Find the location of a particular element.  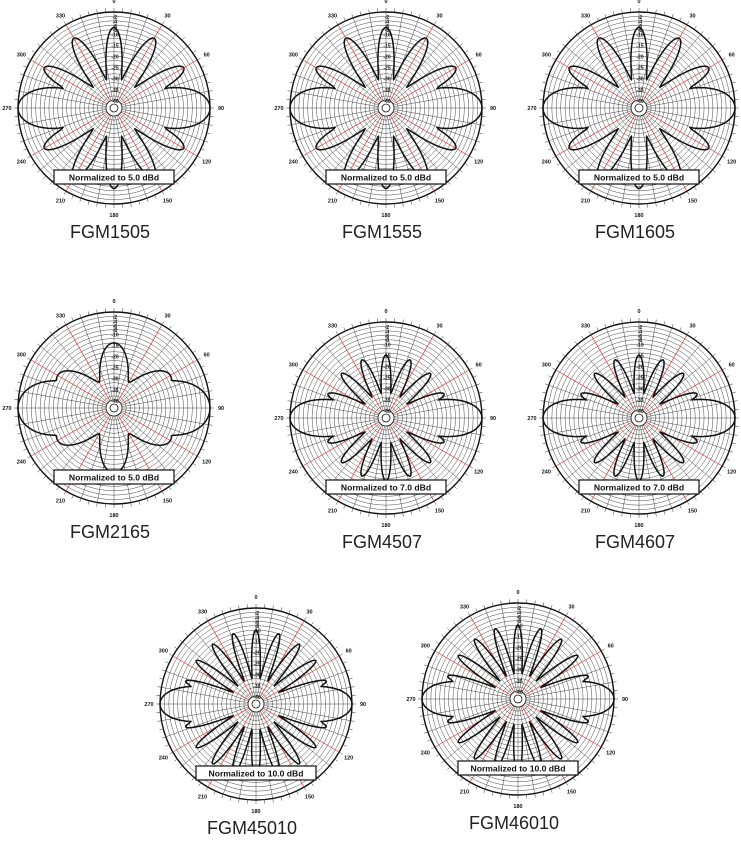

normalization-label: Normalized to 10.0 dBd is located at coordinates (517, 768).